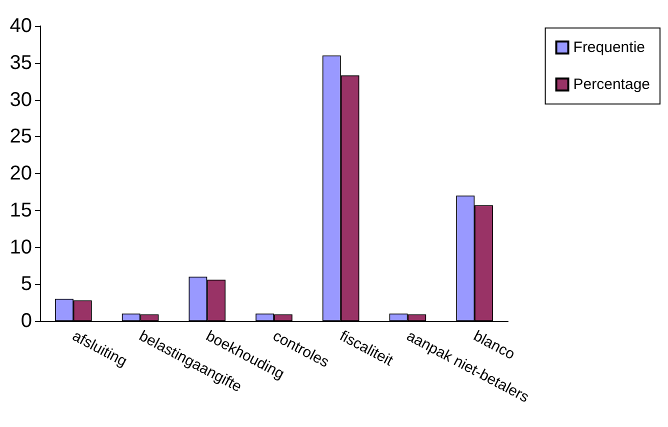  Describe the element at coordinates (21, 99) in the screenshot. I see `y-tick-label: 30` at that location.